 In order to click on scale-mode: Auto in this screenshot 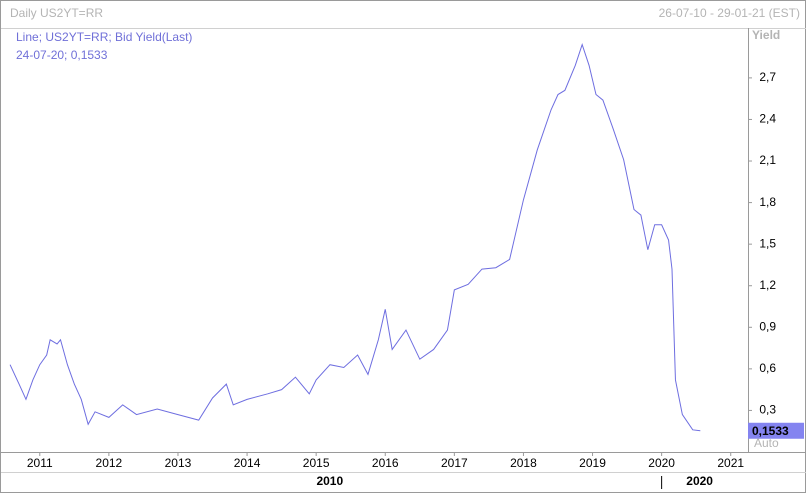, I will do `click(766, 443)`.